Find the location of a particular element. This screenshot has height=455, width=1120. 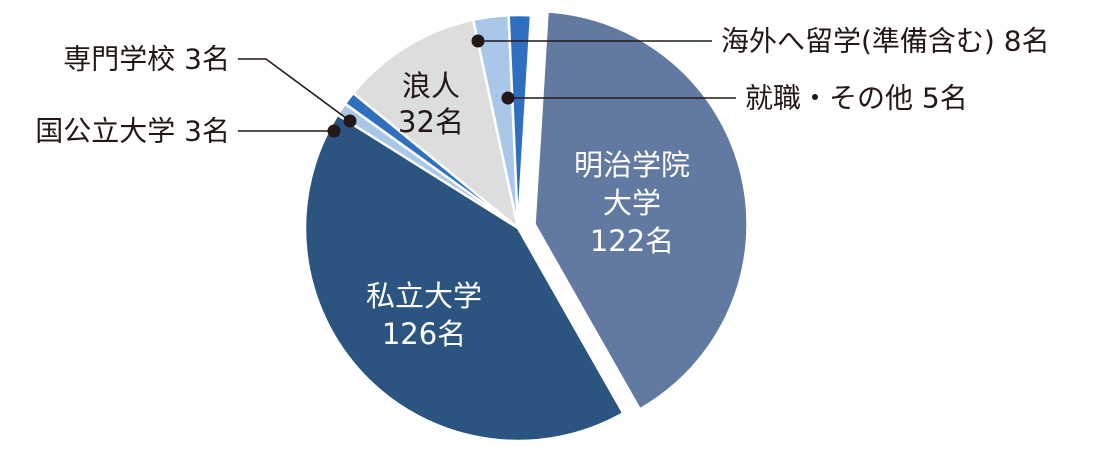

data-label-明治学院大学-line3: 122名 is located at coordinates (632, 241).